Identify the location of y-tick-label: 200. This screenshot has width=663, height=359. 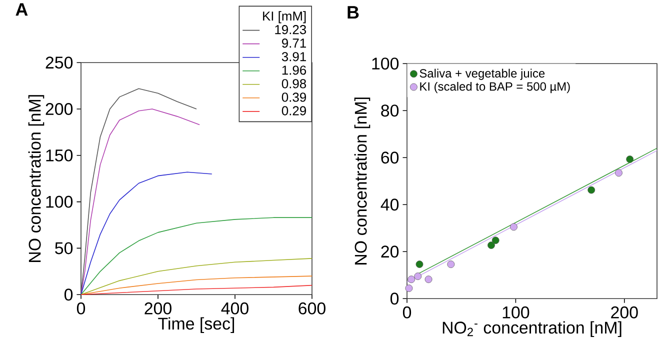
(59, 109).